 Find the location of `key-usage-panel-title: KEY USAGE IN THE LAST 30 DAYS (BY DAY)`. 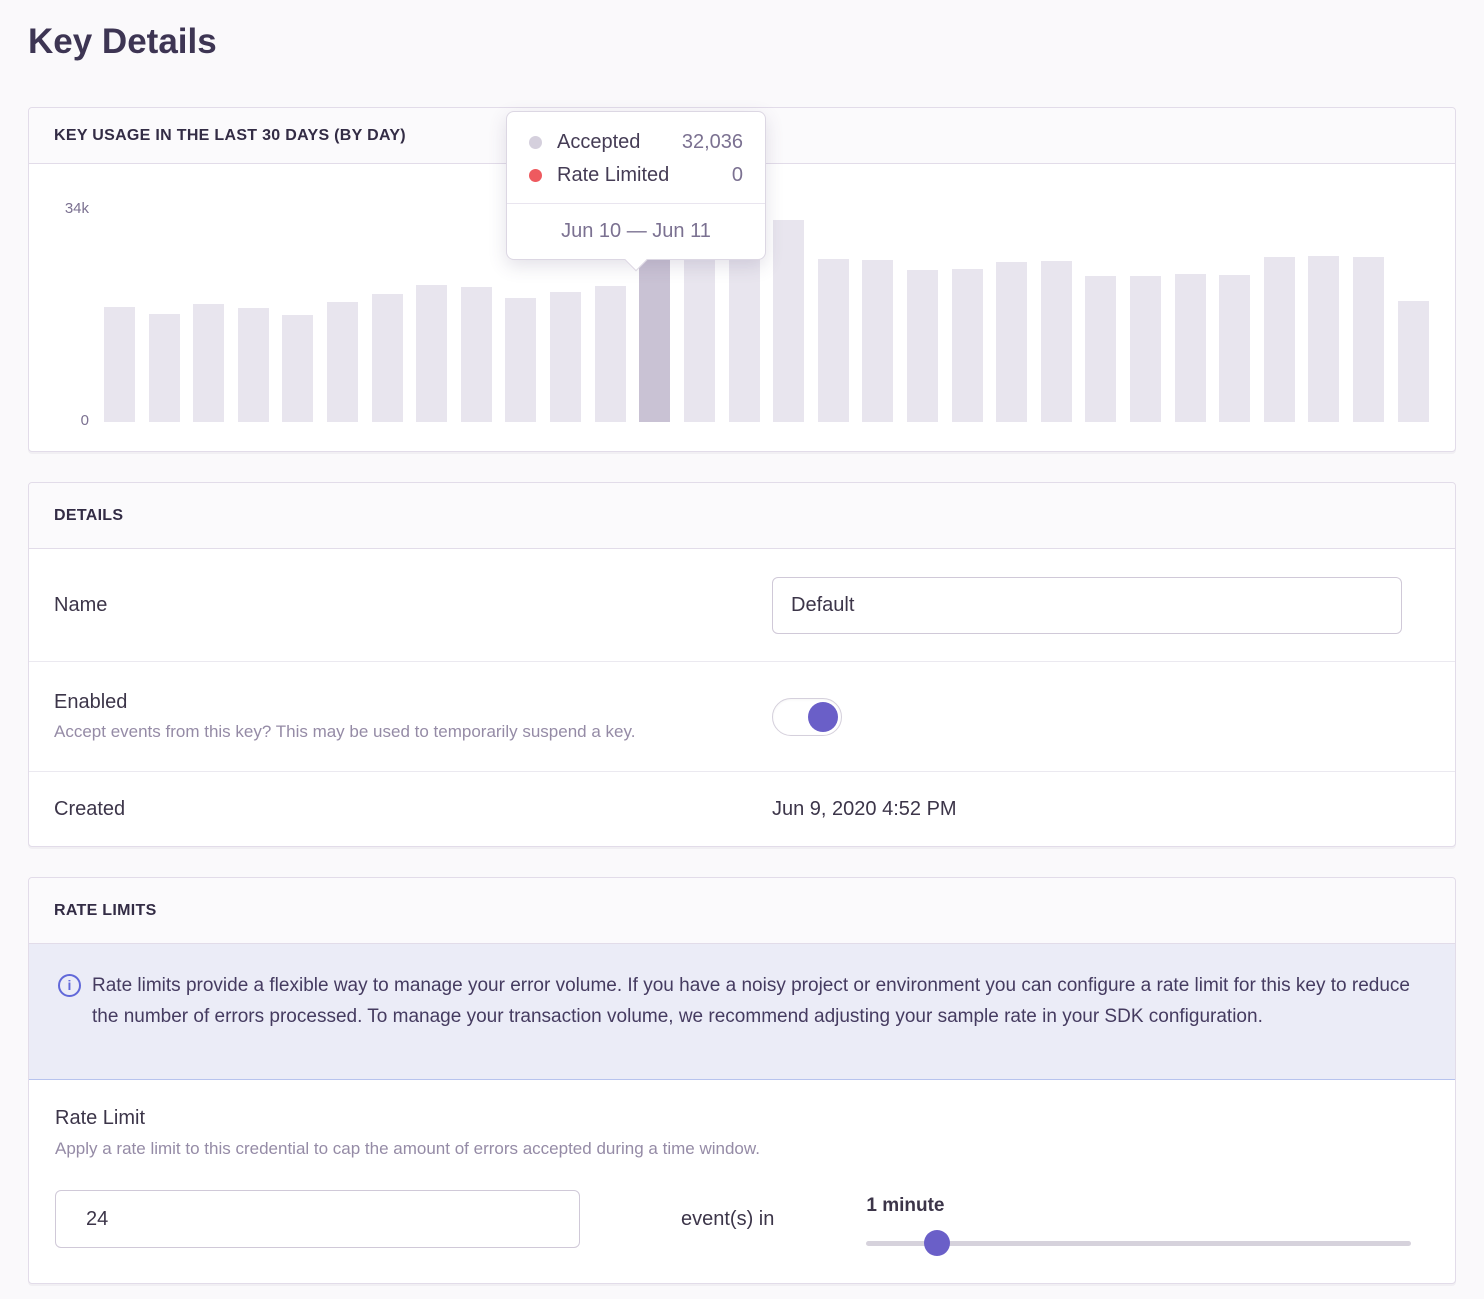

key-usage-panel-title: KEY USAGE IN THE LAST 30 DAYS (BY DAY) is located at coordinates (230, 135).